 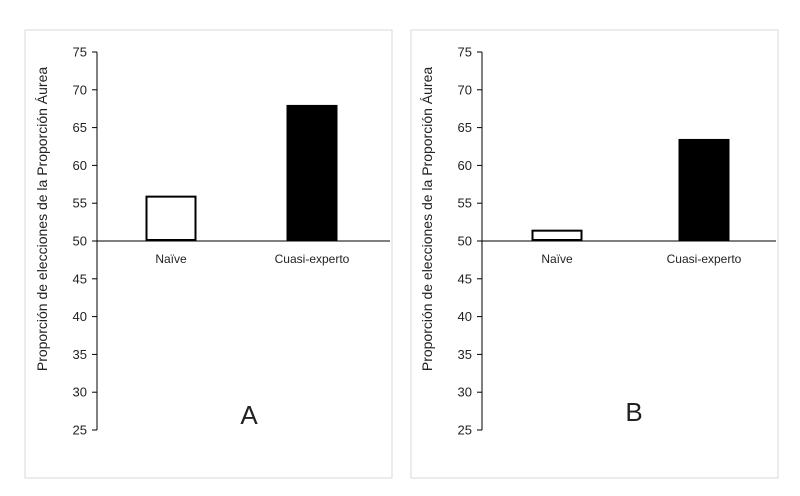 What do you see at coordinates (633, 412) in the screenshot?
I see `panel-letter: B` at bounding box center [633, 412].